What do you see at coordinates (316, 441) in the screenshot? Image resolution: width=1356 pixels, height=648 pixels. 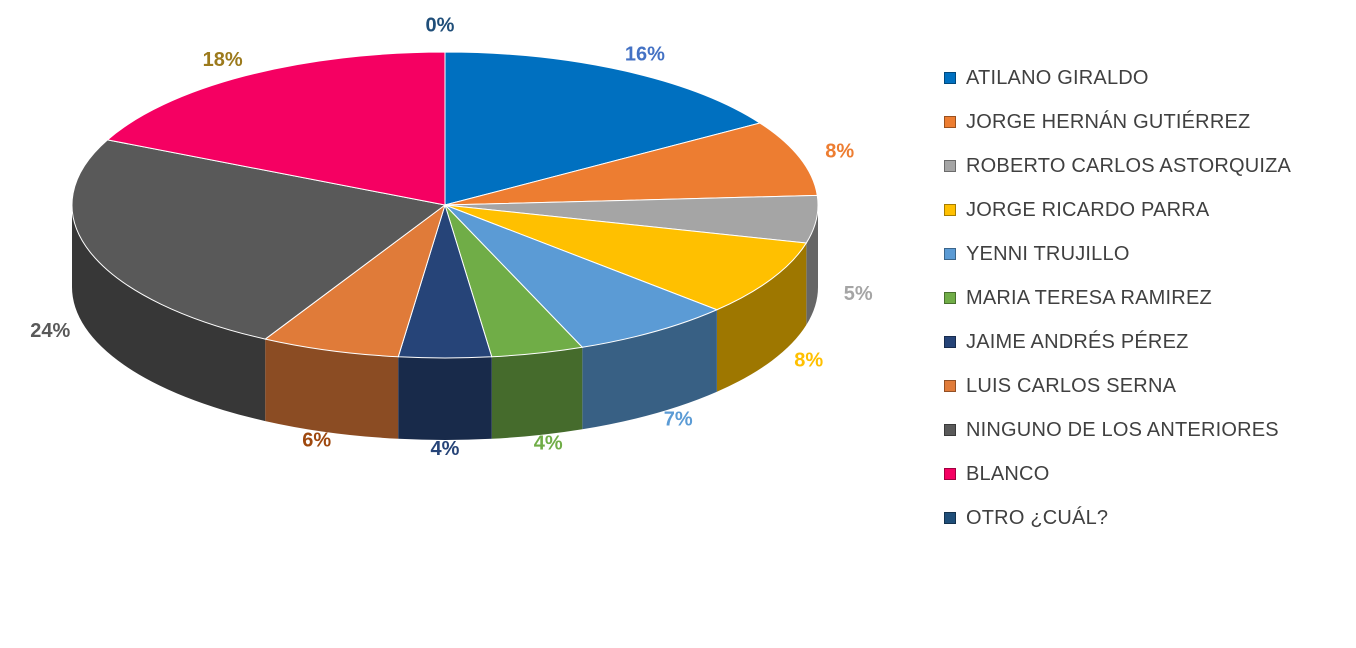 I see `data-label-7: 6%` at bounding box center [316, 441].